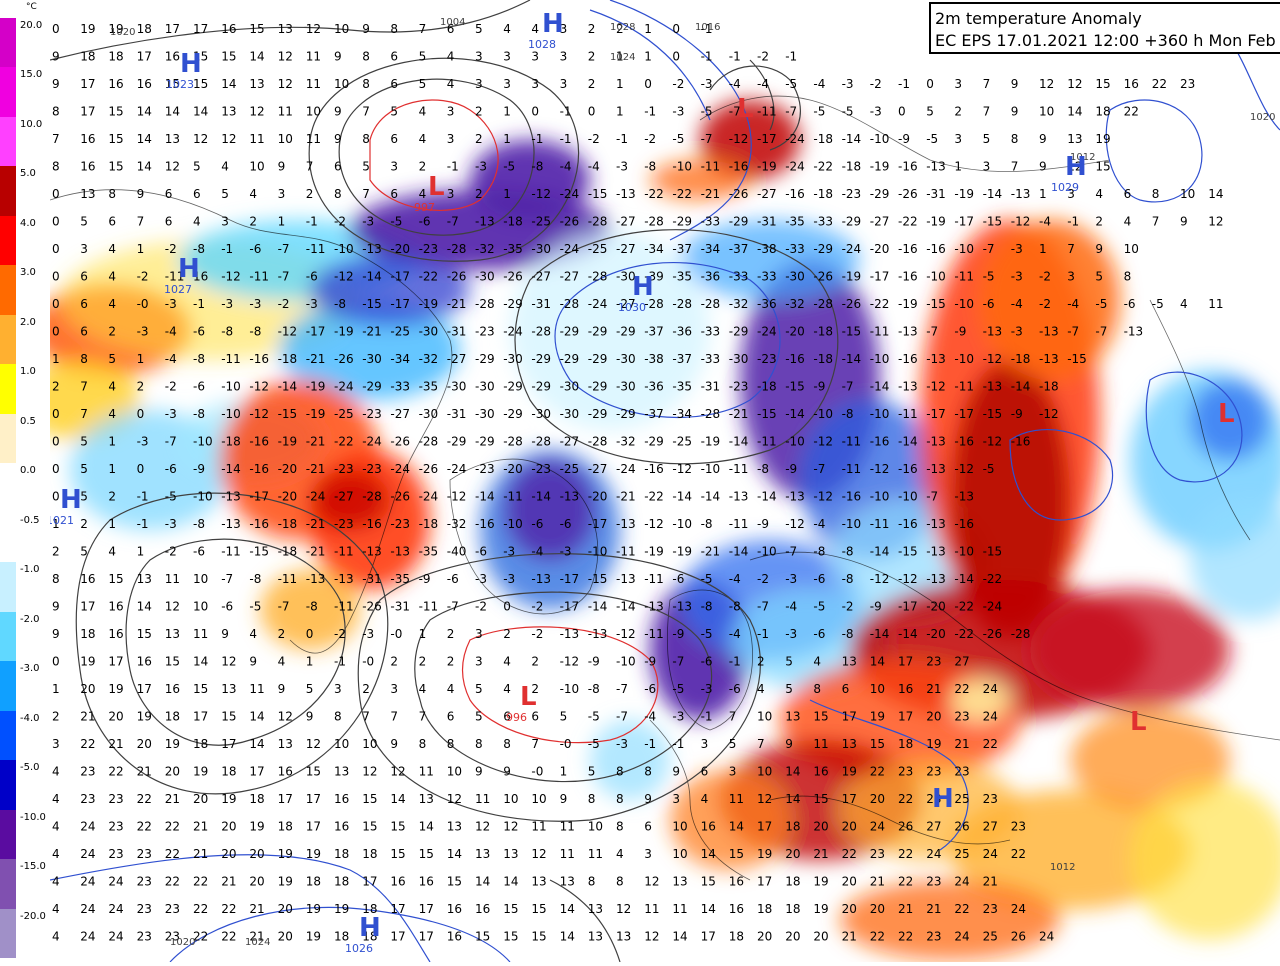 Image resolution: width=1280 pixels, height=966 pixels. What do you see at coordinates (400, 579) in the screenshot?
I see `grid-value: -35` at bounding box center [400, 579].